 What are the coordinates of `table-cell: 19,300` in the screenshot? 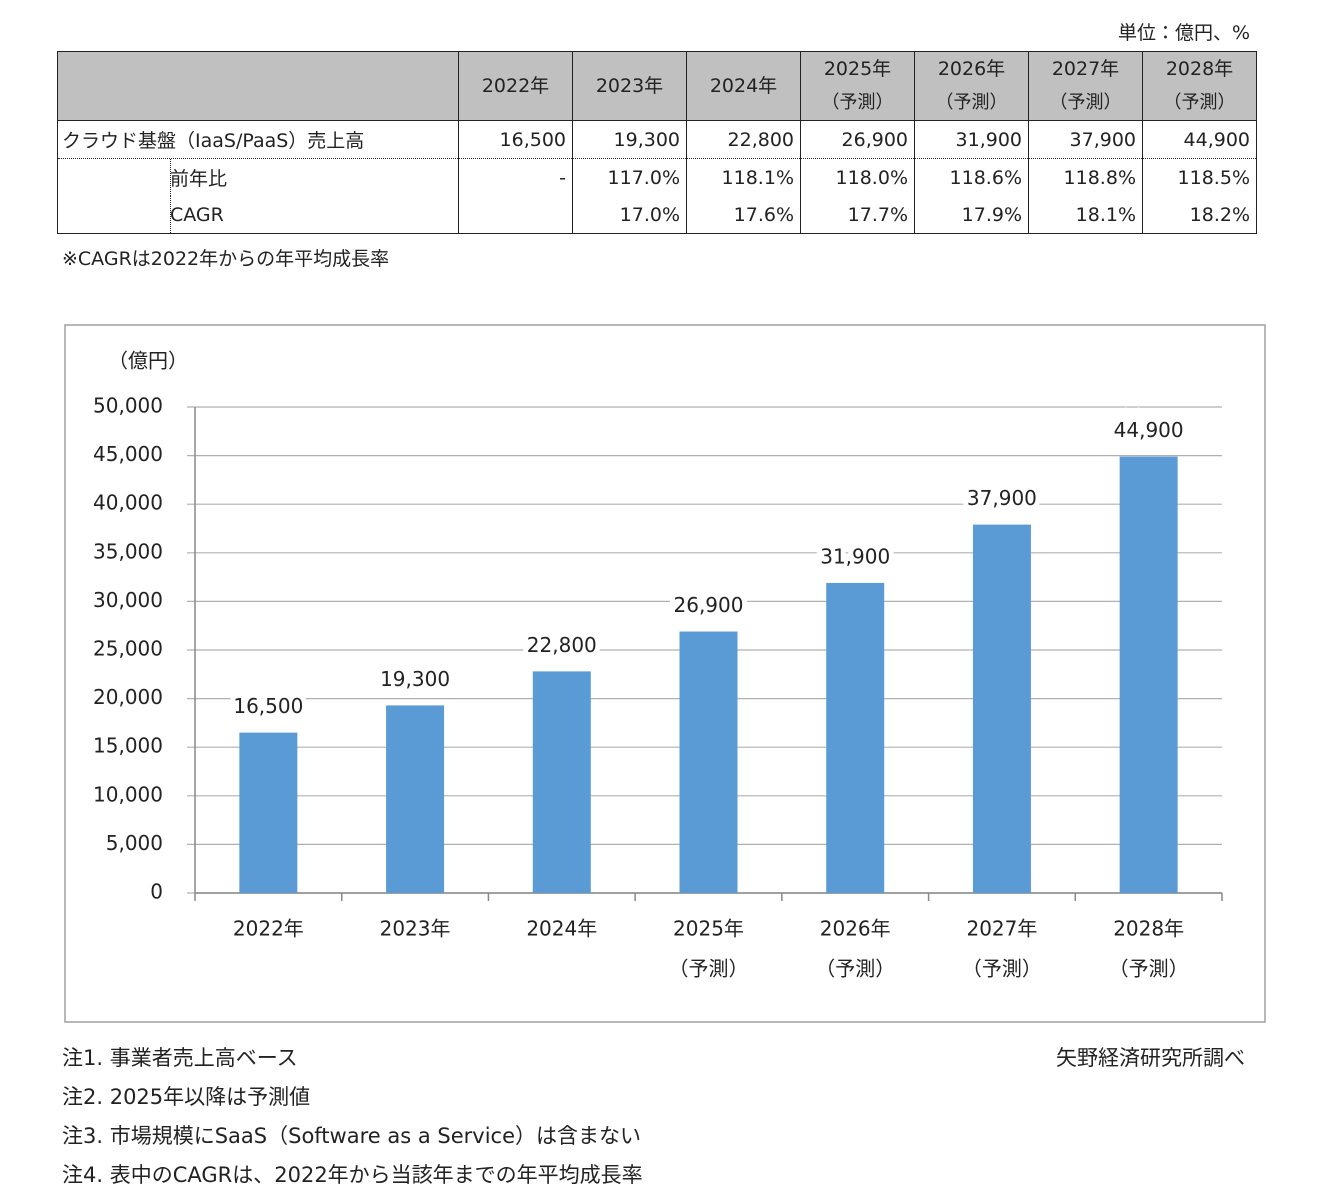 It's located at (629, 139).